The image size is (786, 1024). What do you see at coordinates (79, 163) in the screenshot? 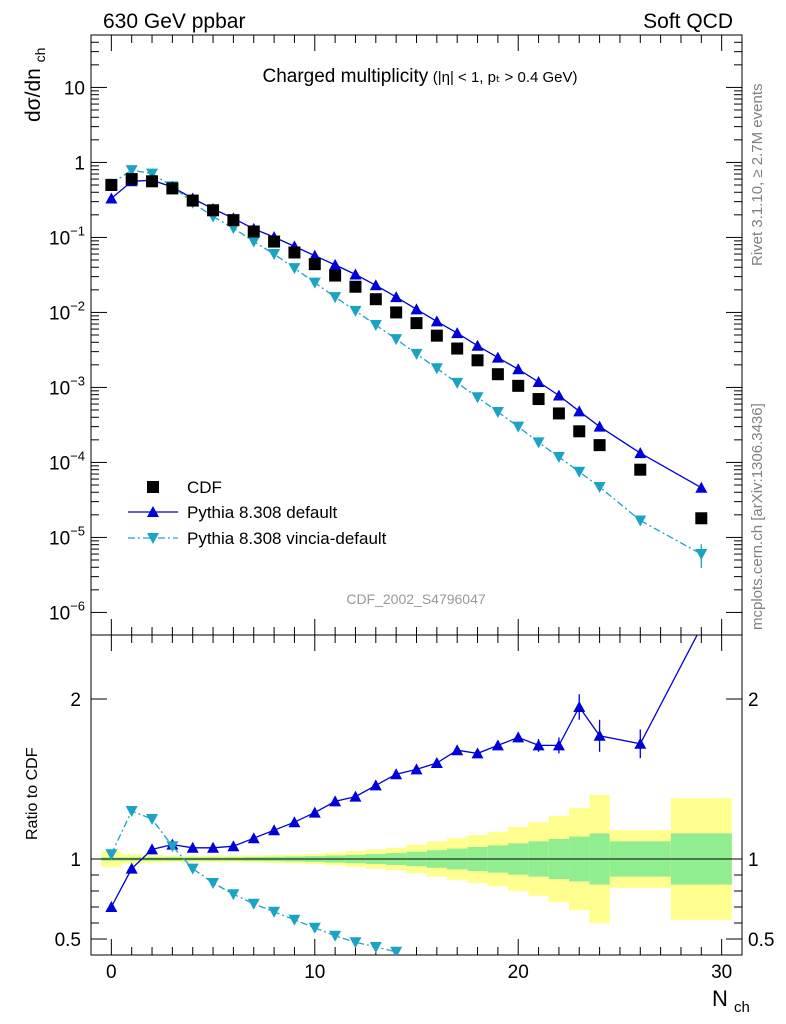
I see `y-tick-label-main: 1` at bounding box center [79, 163].